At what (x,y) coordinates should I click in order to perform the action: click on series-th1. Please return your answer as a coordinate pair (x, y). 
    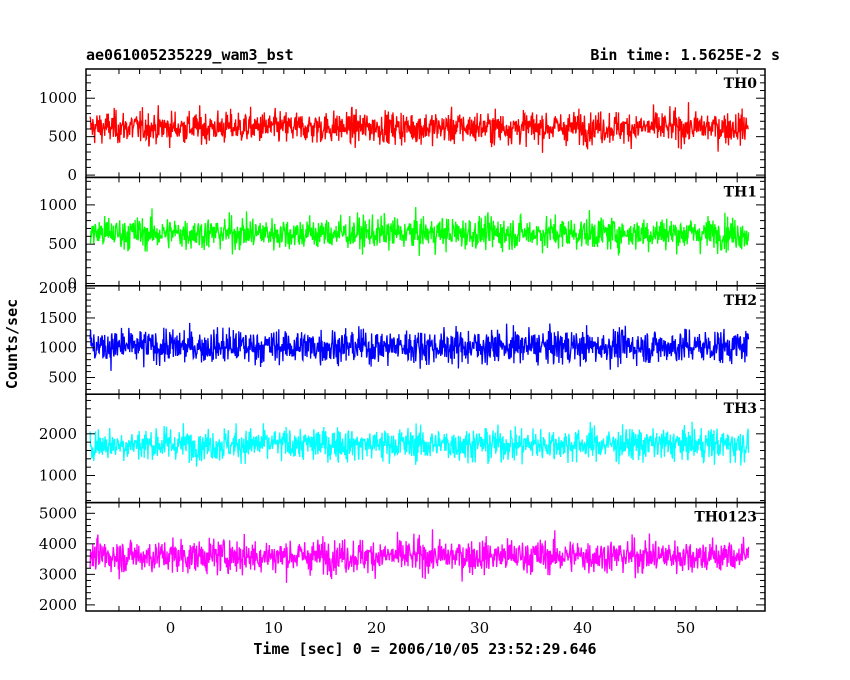
    Looking at the image, I should click on (419, 231).